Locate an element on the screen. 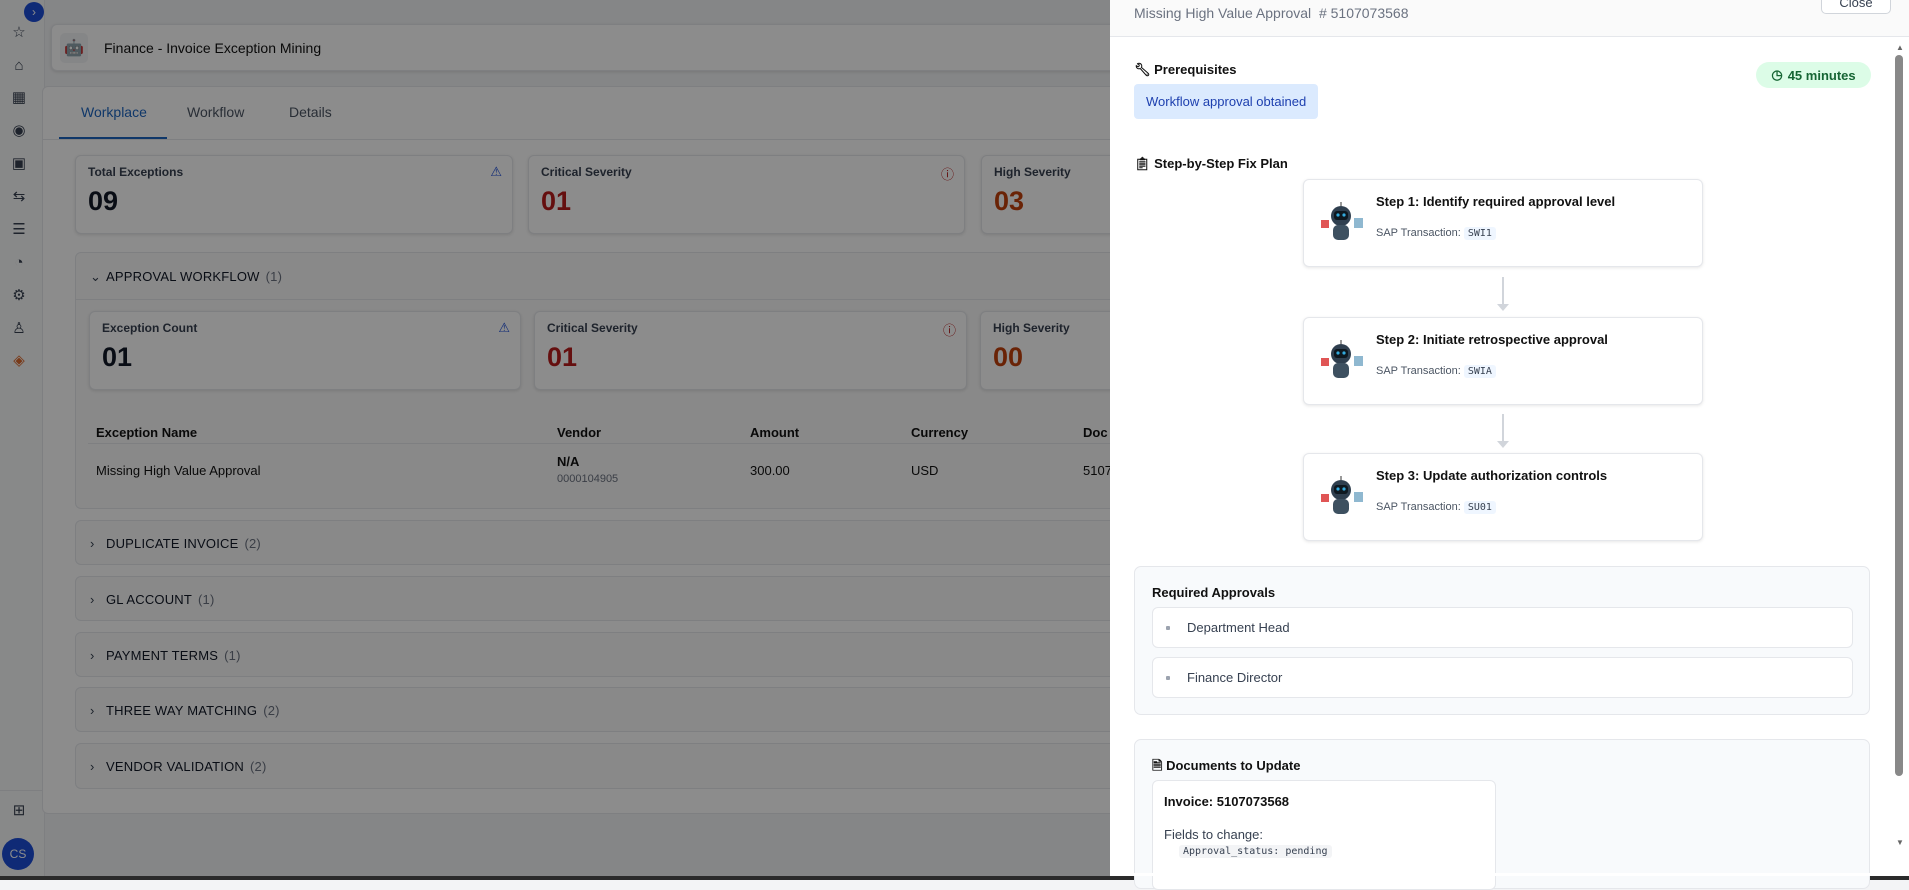 The height and width of the screenshot is (890, 1909). app-logo-icon: 🤖 is located at coordinates (74, 48).